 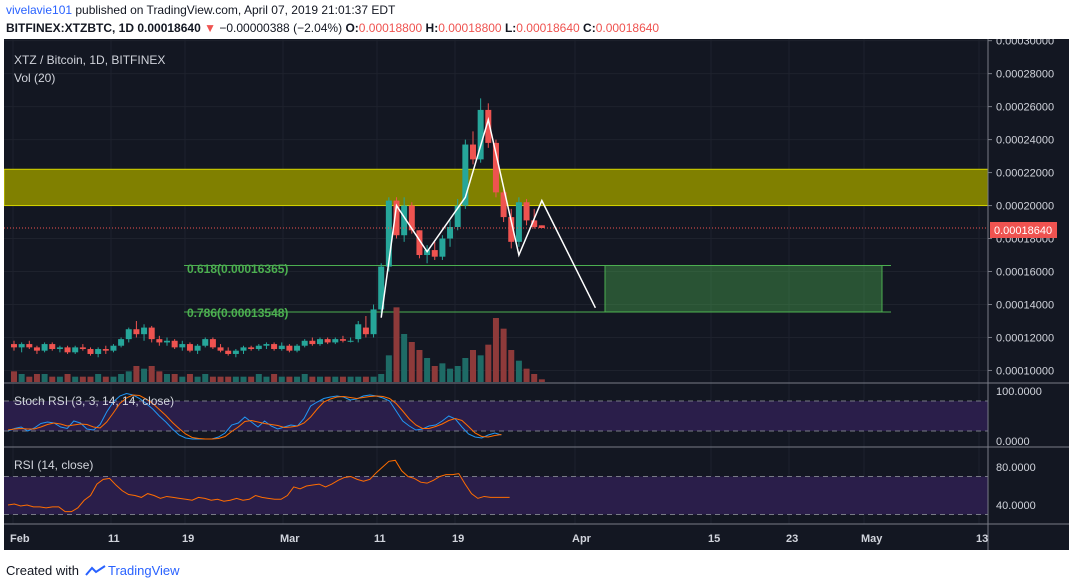 I want to click on time-tick-label: 19, so click(x=188, y=539).